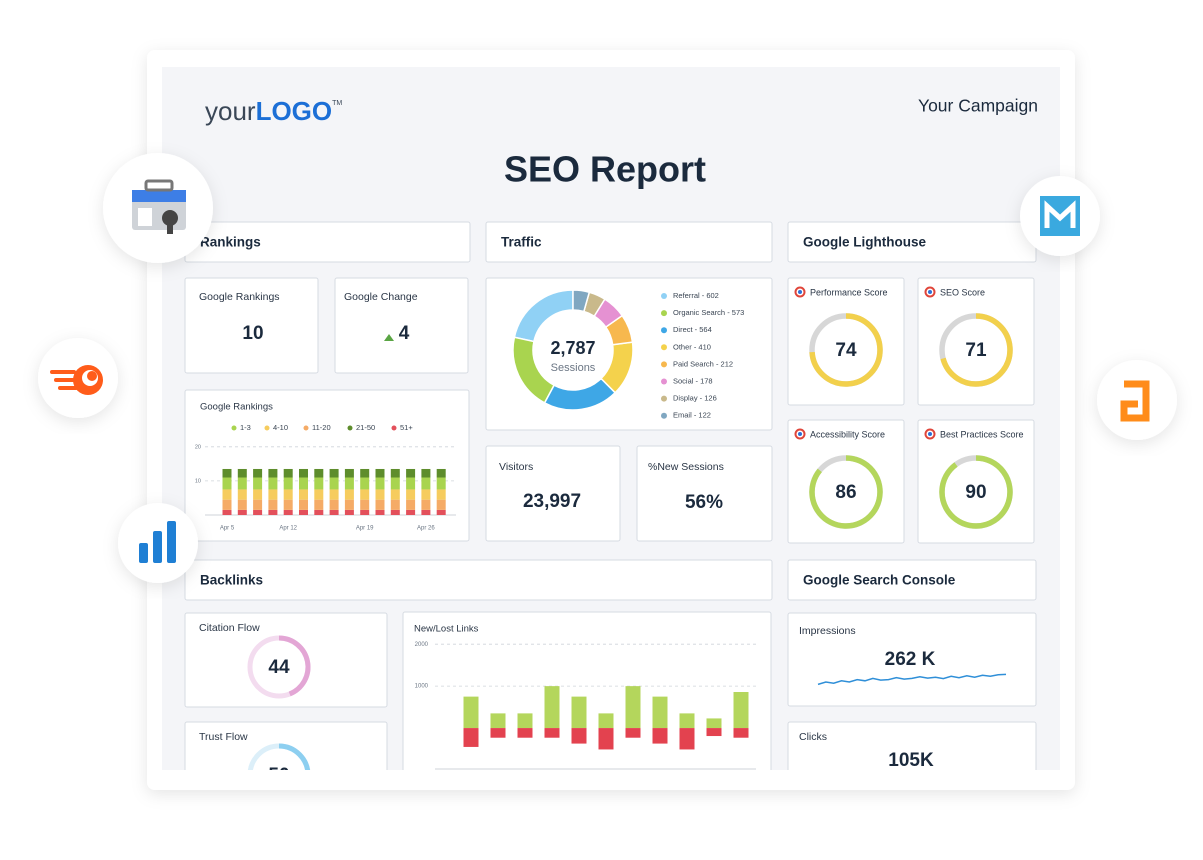 The image size is (1203, 860). Describe the element at coordinates (692, 415) in the screenshot. I see `legend-label: Email - 122` at that location.